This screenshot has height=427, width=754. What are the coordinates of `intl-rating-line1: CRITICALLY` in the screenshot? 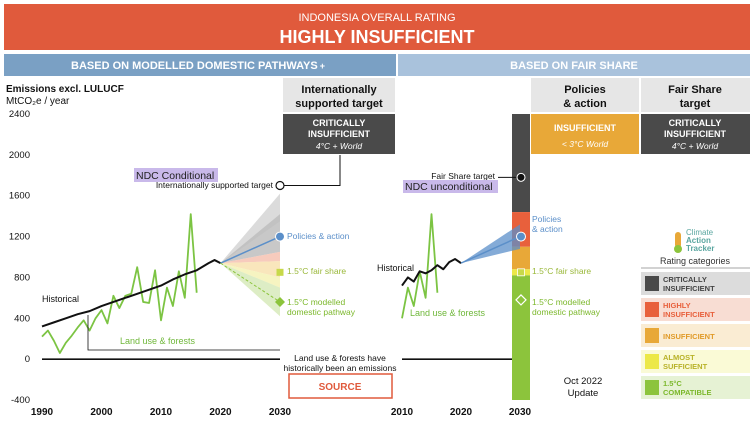 It's located at (339, 123).